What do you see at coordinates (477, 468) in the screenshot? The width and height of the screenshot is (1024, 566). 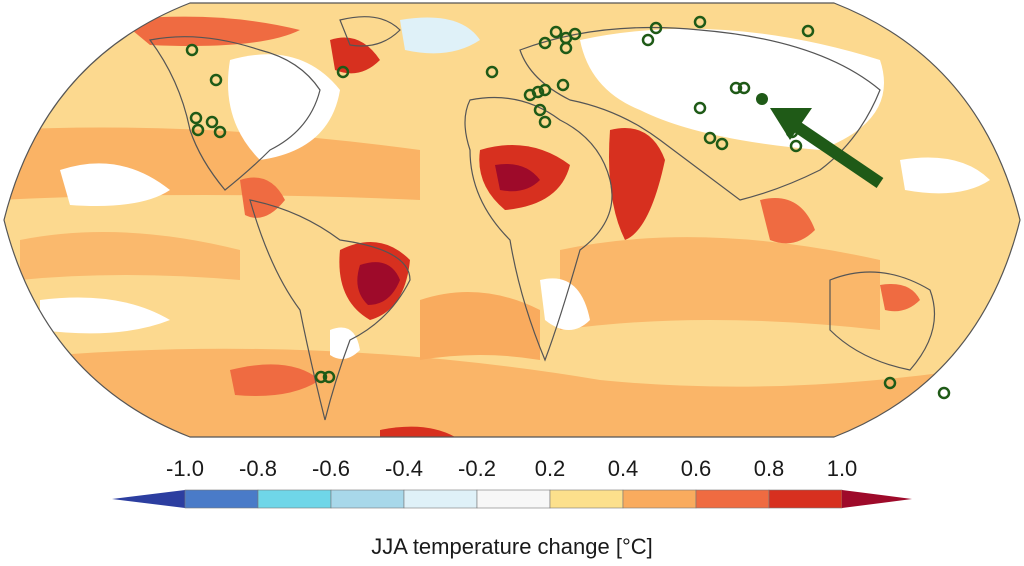 I see `legend-tick-label: -0.2` at bounding box center [477, 468].